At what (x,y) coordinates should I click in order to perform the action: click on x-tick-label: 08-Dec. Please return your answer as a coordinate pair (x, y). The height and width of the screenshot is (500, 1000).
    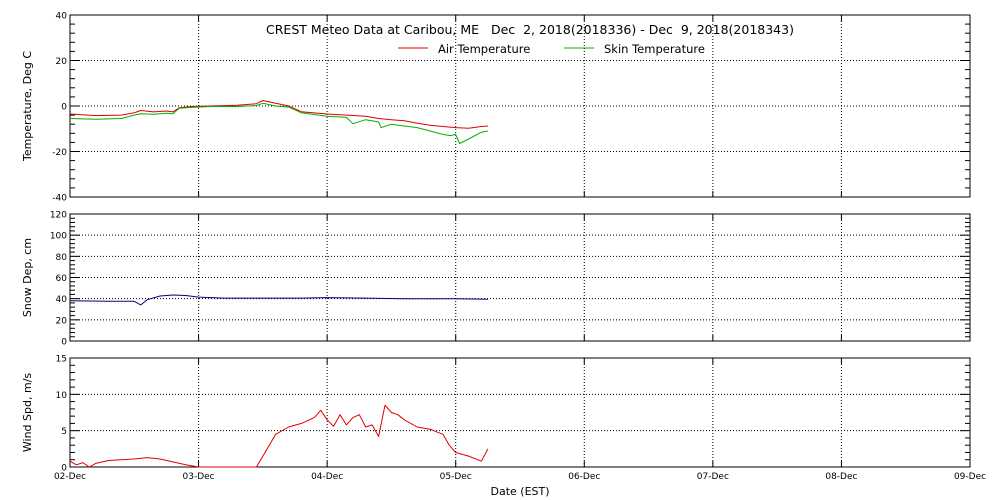
    Looking at the image, I should click on (841, 477).